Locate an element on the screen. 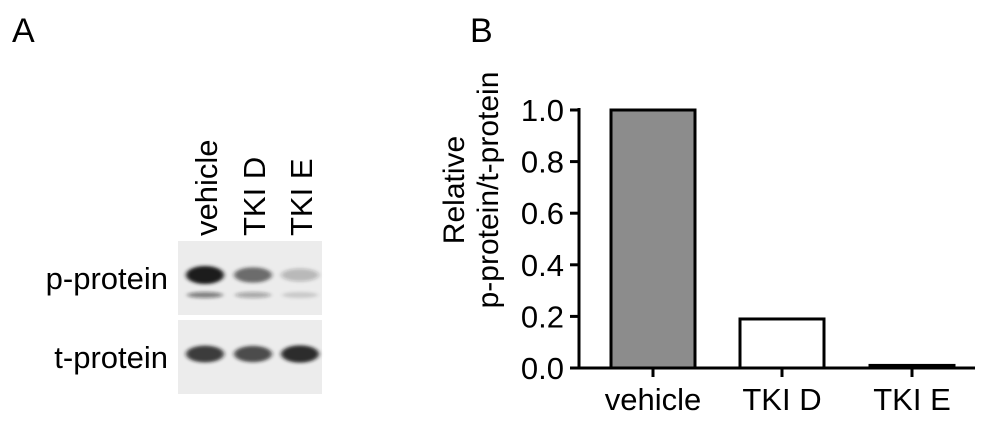  panel-a-letter: A is located at coordinates (23, 31).